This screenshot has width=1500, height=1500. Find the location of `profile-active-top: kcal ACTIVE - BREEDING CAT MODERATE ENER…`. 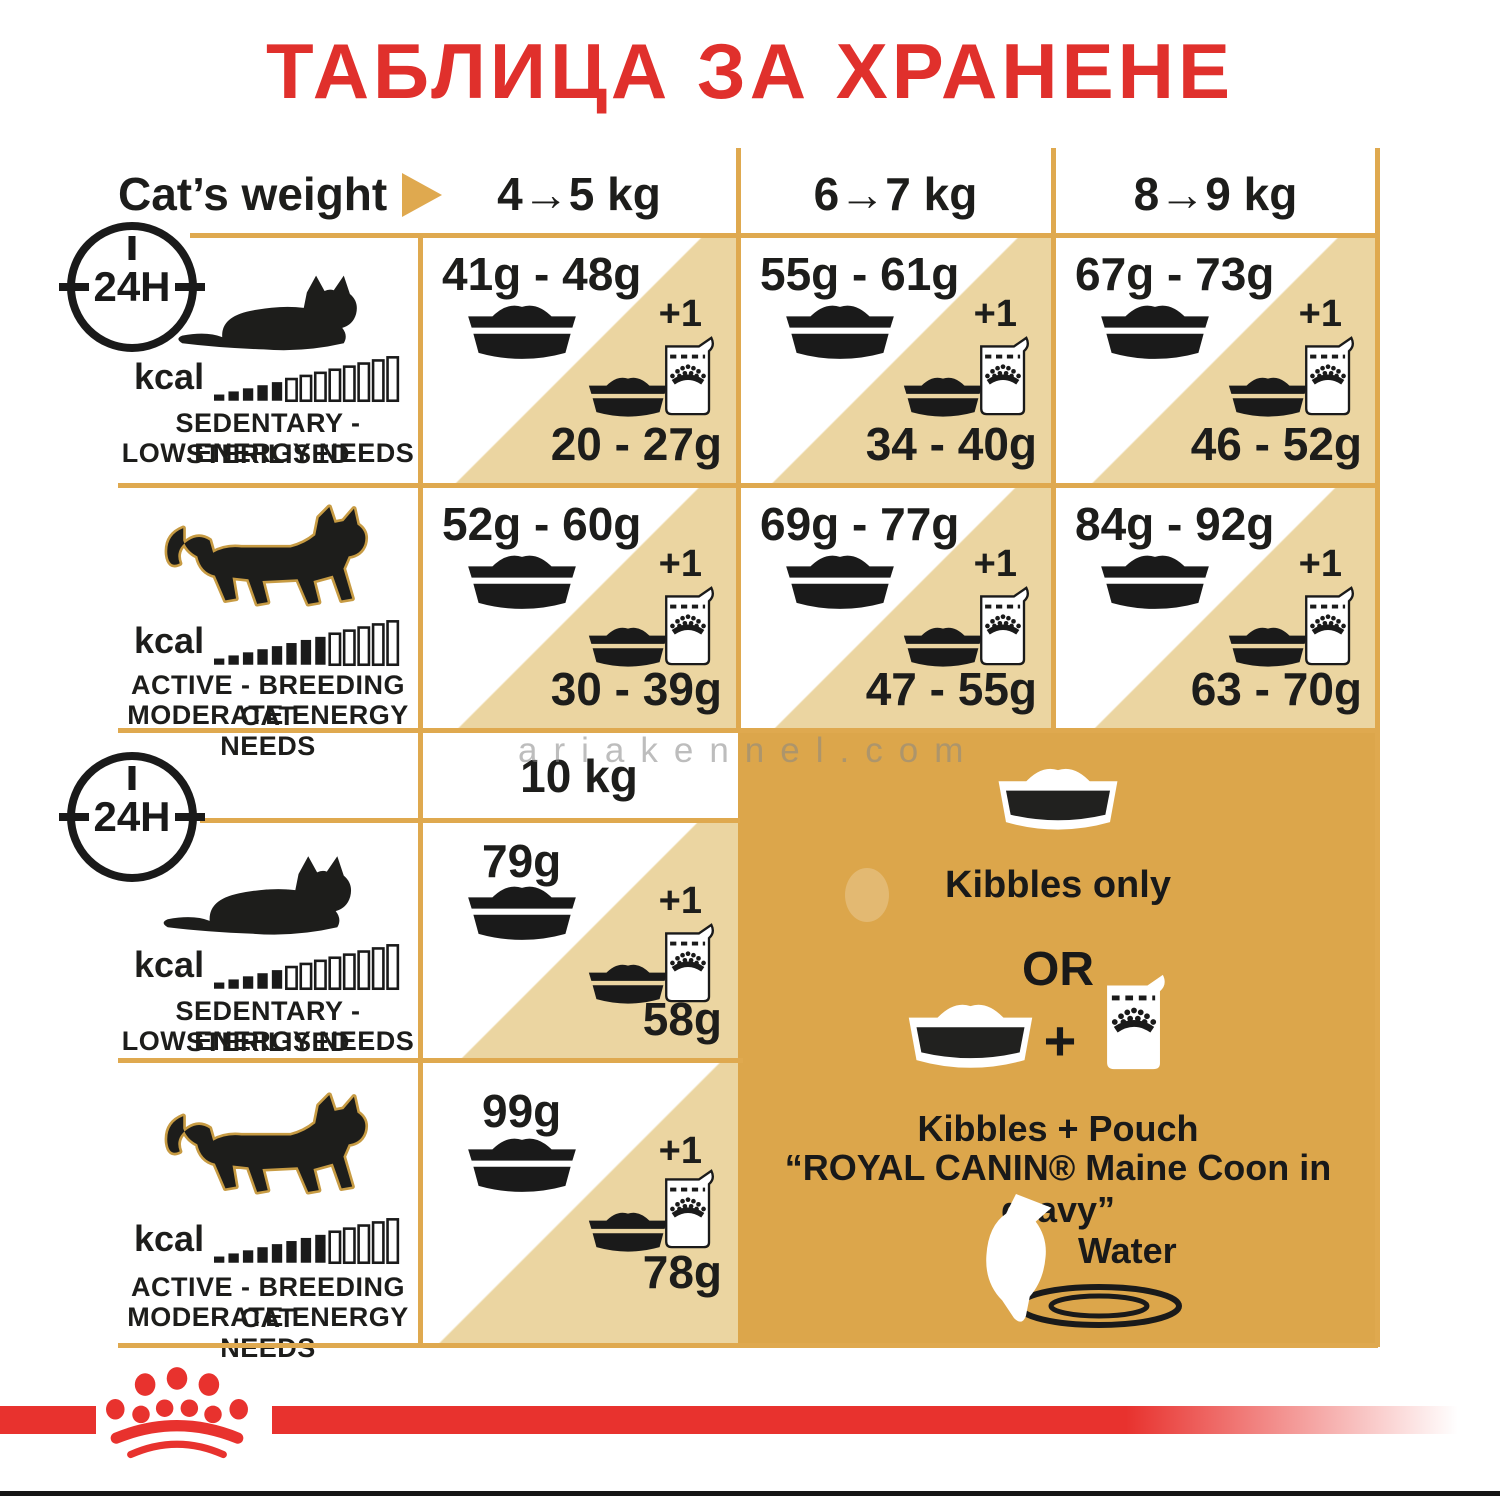

profile-active-top: kcal ACTIVE - BREEDING CAT MODERATE ENER… is located at coordinates (268, 626).